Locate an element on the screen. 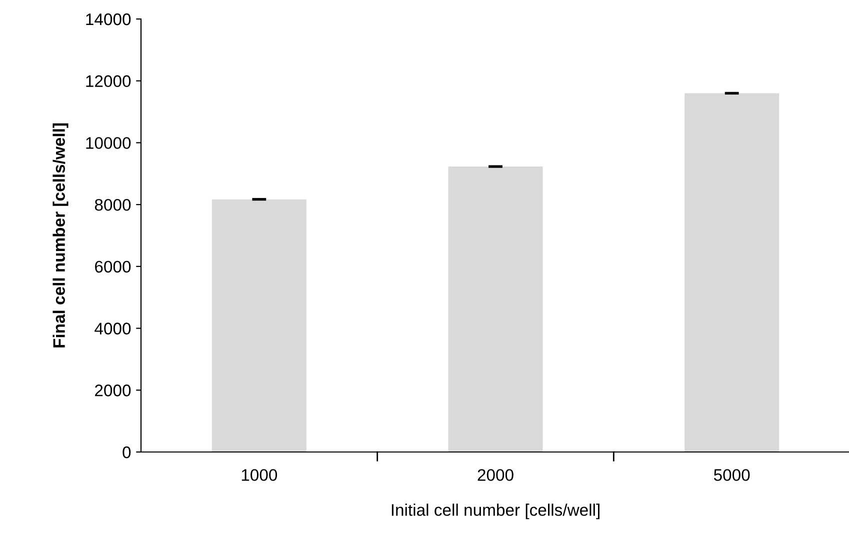 This screenshot has width=849, height=539. x-tick-label: 2000 is located at coordinates (496, 475).